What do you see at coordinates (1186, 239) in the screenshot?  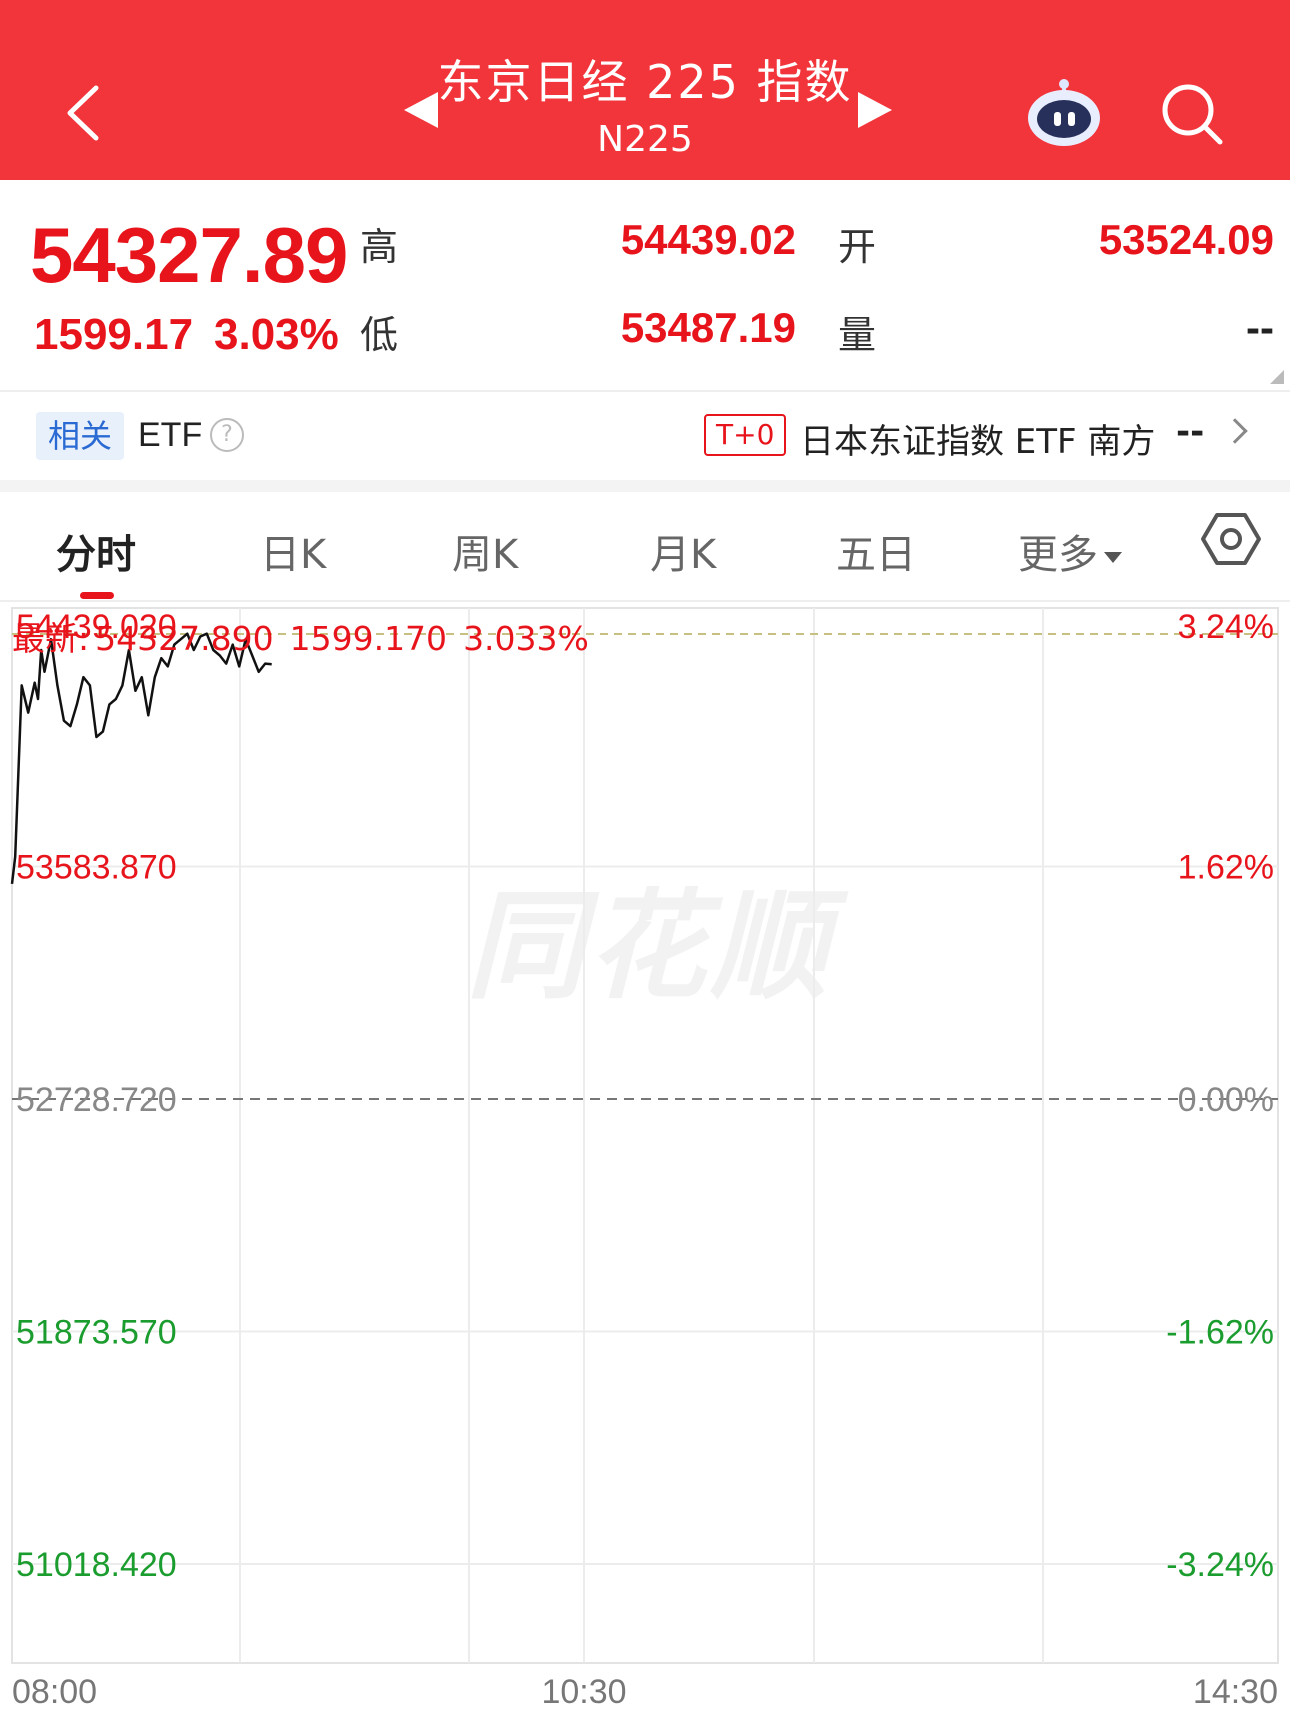 I see `open-value: 53524.09` at bounding box center [1186, 239].